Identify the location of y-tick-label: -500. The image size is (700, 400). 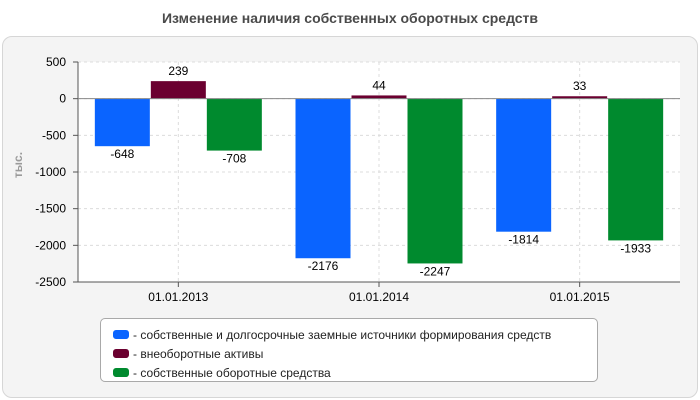
(54, 135).